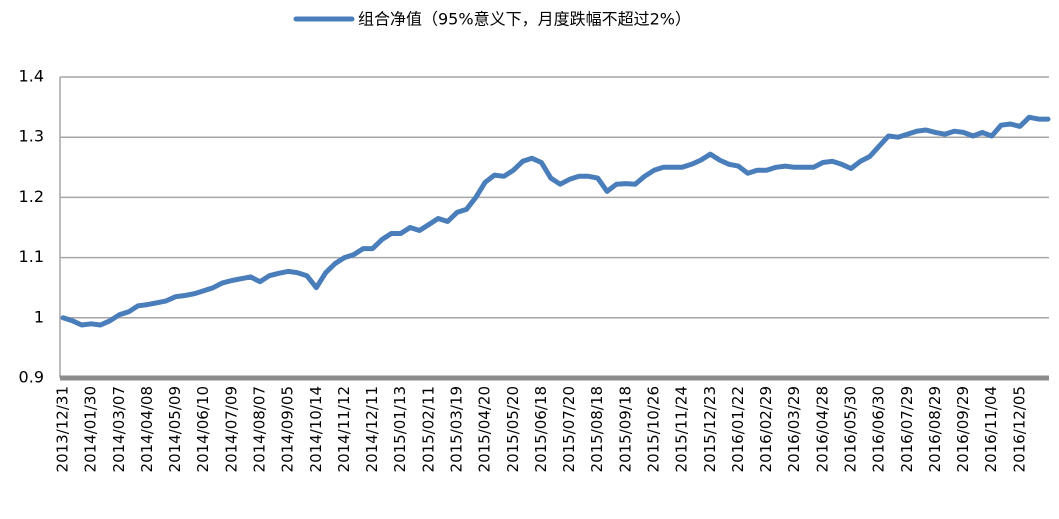 The width and height of the screenshot is (1059, 519). Describe the element at coordinates (1019, 429) in the screenshot. I see `x-tick-label: 2016/12/05` at that location.